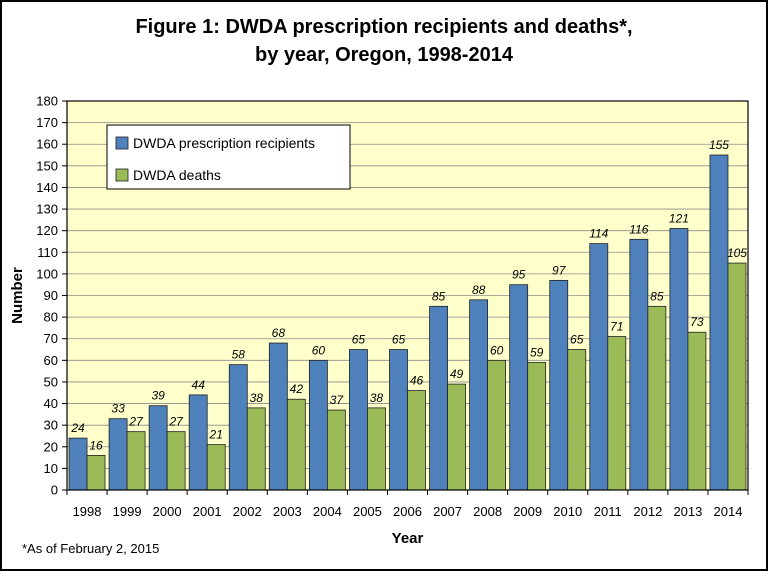  What do you see at coordinates (687, 511) in the screenshot?
I see `x-tick-label: 2013` at bounding box center [687, 511].